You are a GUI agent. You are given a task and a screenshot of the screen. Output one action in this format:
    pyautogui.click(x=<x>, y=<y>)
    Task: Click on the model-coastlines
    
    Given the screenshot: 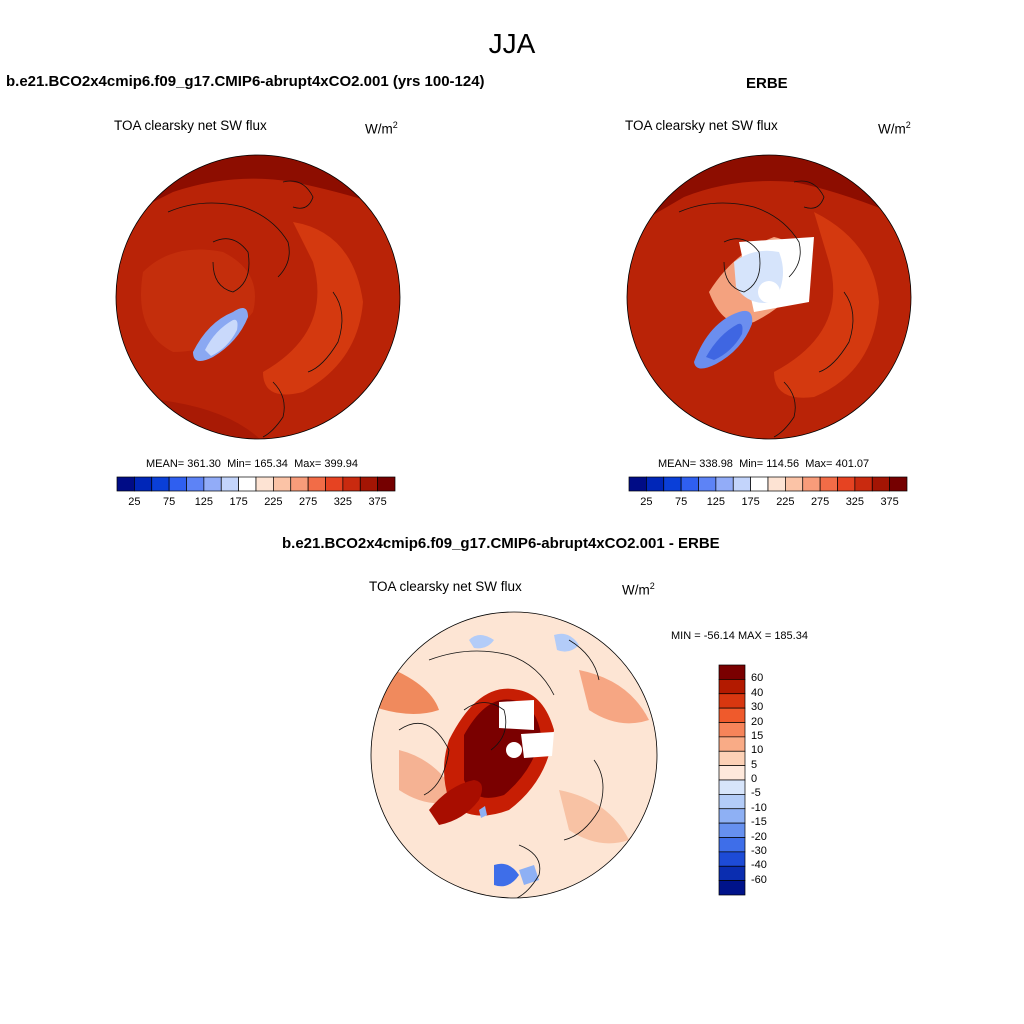 What is the action you would take?
    pyautogui.click(x=255, y=309)
    